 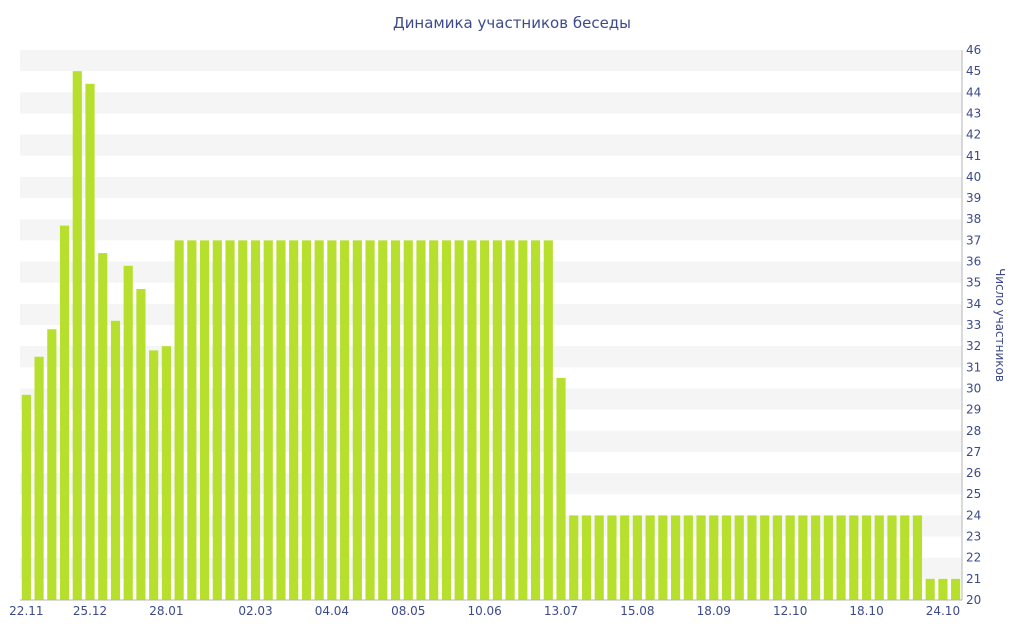 I want to click on y-tick-label: 31, so click(x=973, y=367).